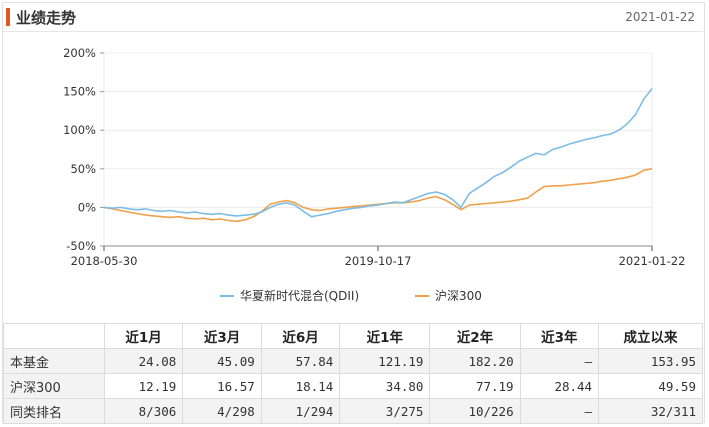  I want to click on table-cell: 45.09, so click(222, 361).